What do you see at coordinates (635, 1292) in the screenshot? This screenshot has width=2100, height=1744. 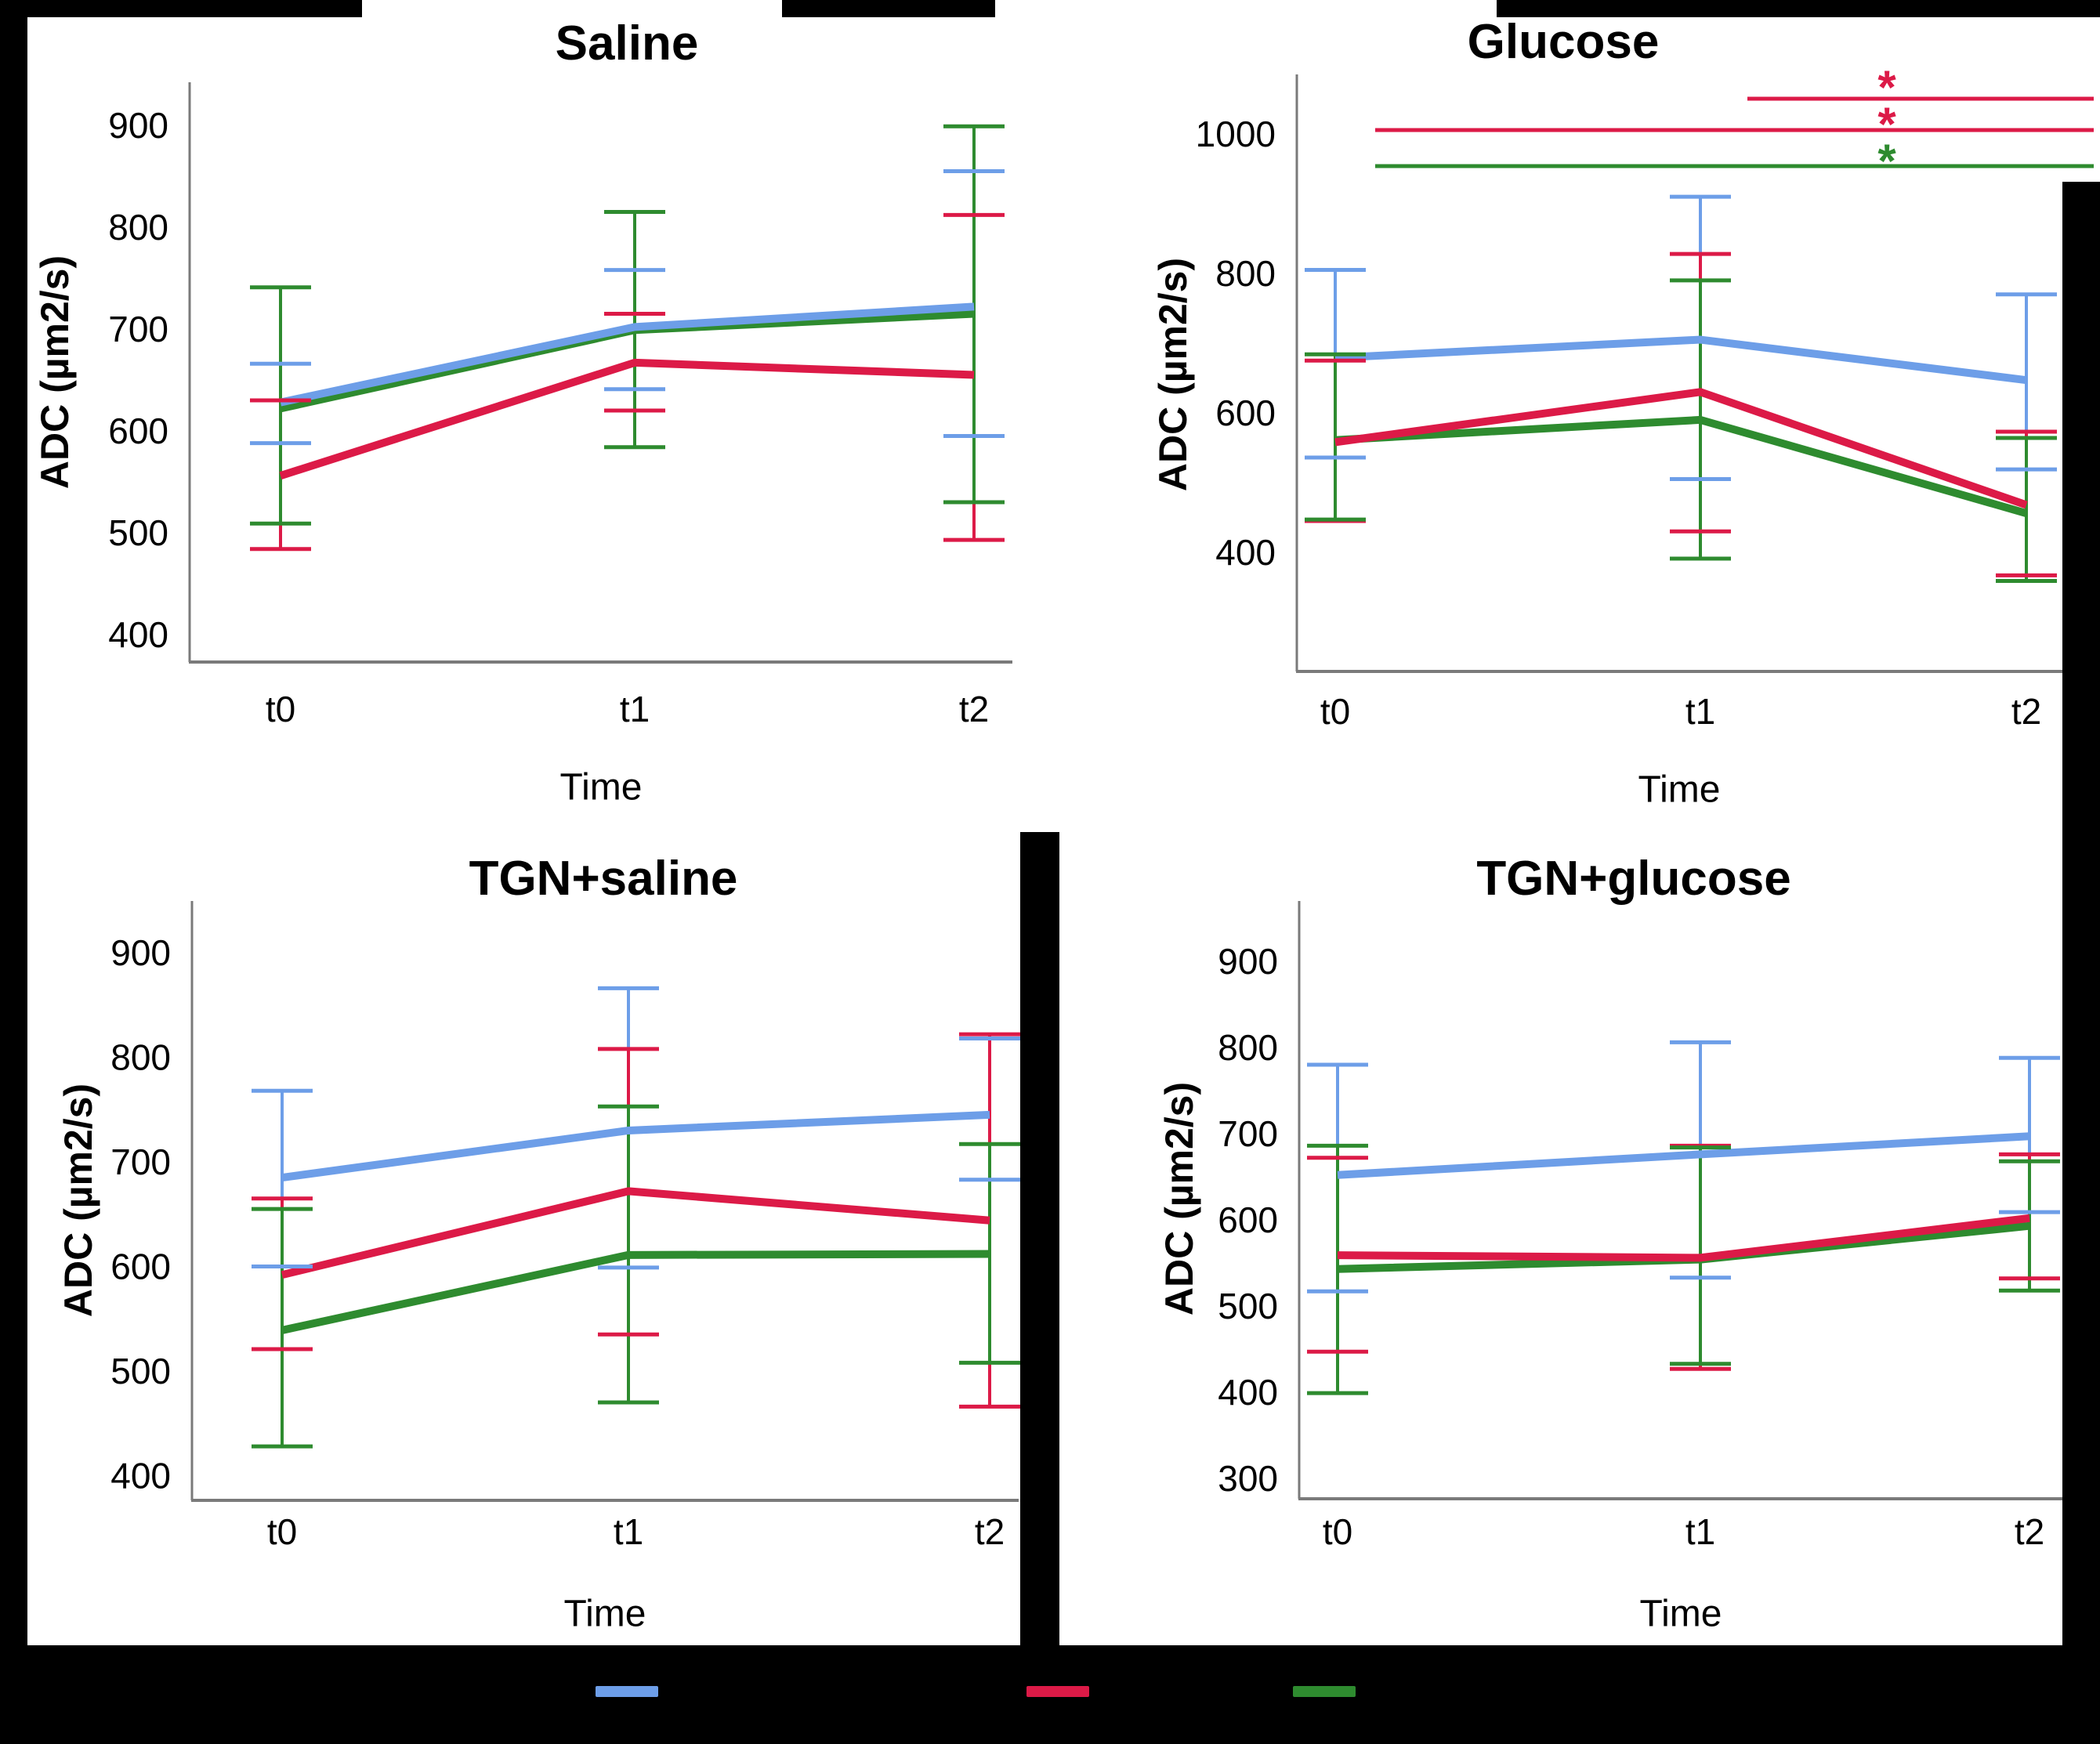 I see `tgn-saline-green-series-line` at bounding box center [635, 1292].